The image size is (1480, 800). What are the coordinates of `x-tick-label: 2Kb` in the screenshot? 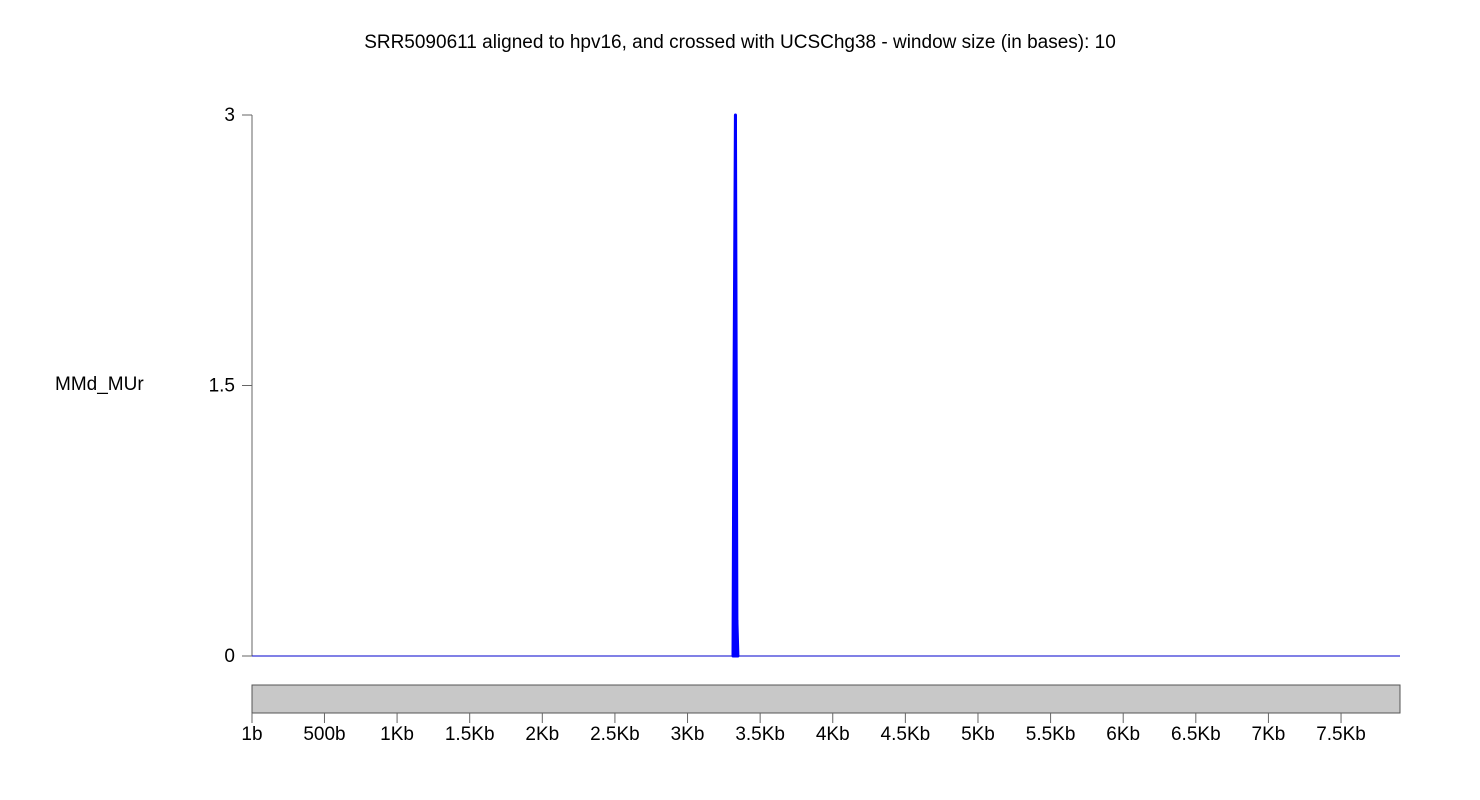 It's located at (542, 734).